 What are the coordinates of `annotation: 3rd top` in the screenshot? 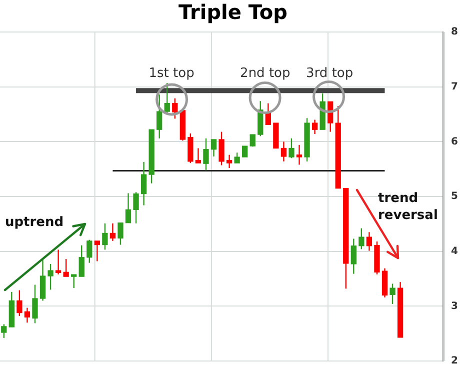 It's located at (330, 73).